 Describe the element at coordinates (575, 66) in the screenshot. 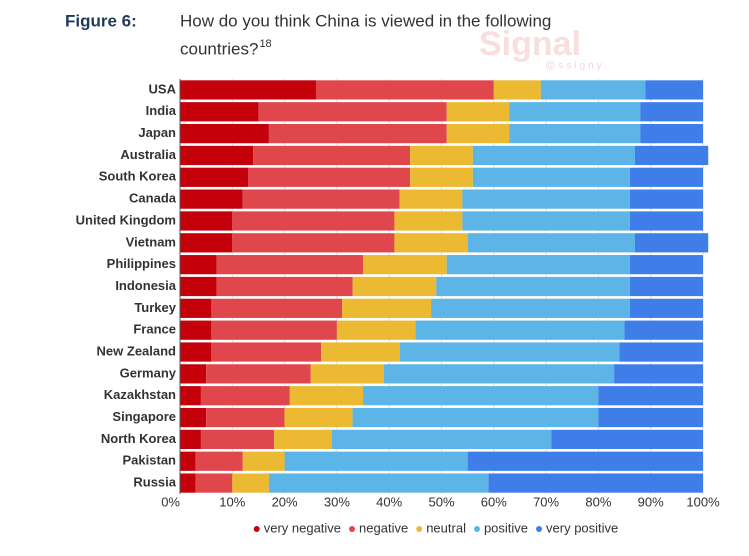

I see `watermark-handle: @ssigny` at that location.